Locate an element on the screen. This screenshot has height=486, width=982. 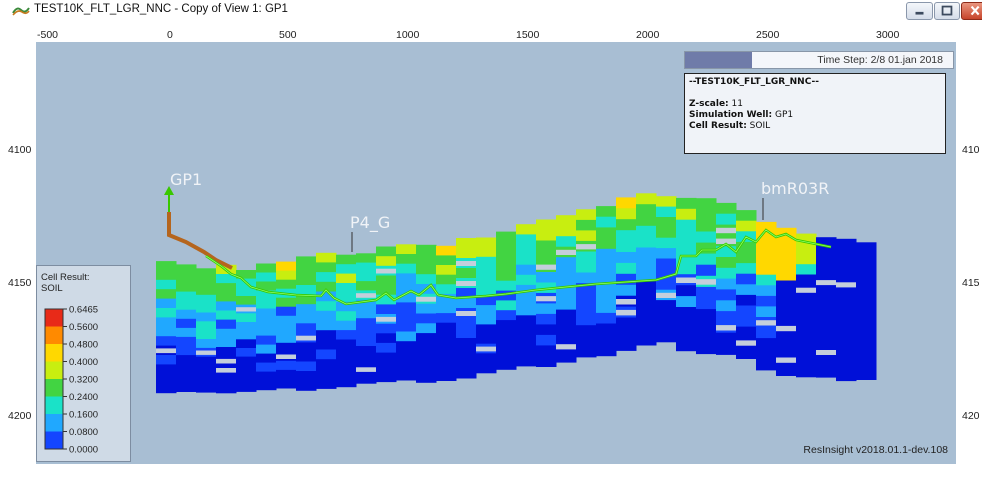
close-button is located at coordinates (971, 11).